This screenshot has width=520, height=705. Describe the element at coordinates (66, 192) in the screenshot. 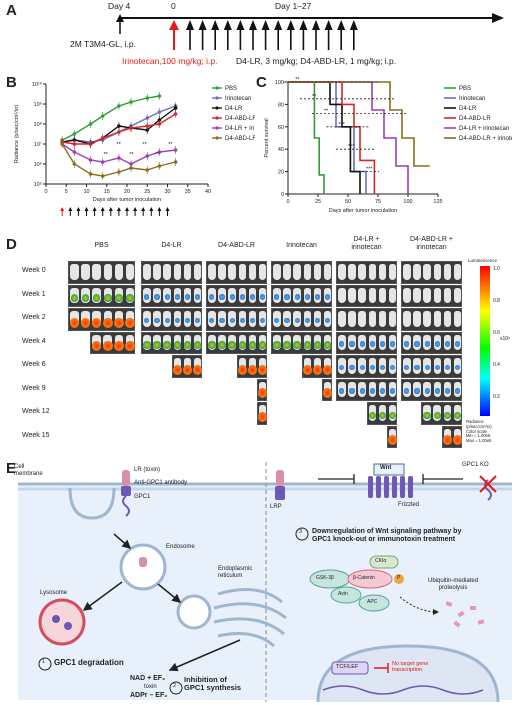

I see `x-tick-label: 5` at that location.